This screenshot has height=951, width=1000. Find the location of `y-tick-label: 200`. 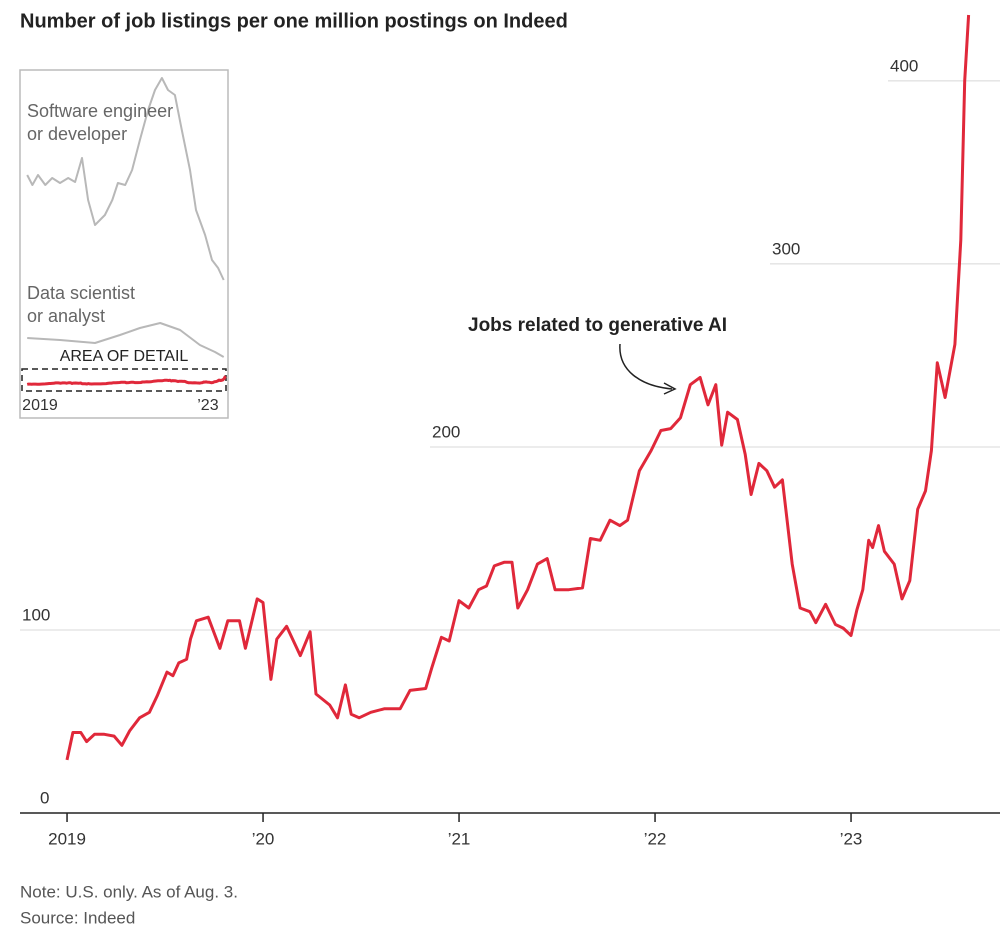

y-tick-label: 200 is located at coordinates (446, 431).